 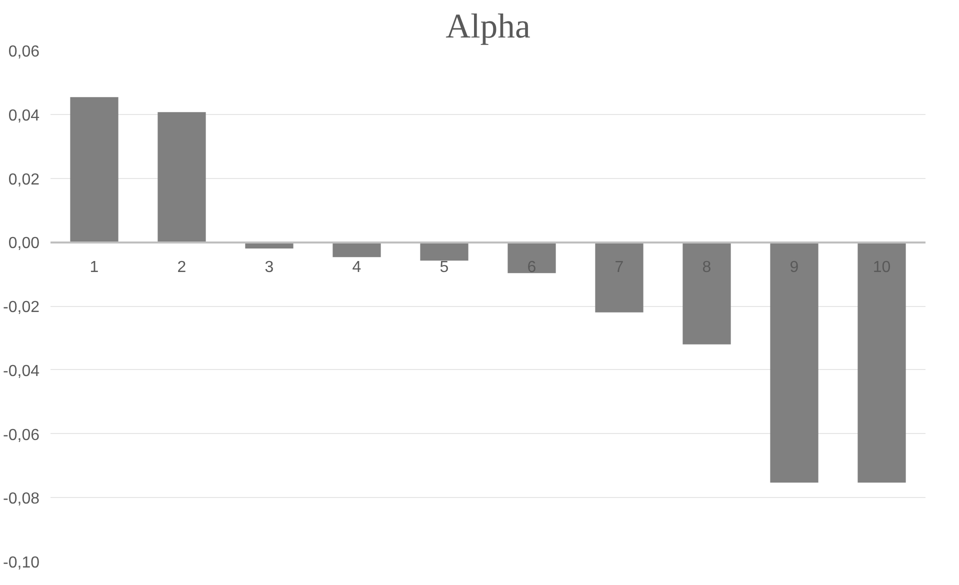 I want to click on y-tick-label: 0,06, so click(x=24, y=52).